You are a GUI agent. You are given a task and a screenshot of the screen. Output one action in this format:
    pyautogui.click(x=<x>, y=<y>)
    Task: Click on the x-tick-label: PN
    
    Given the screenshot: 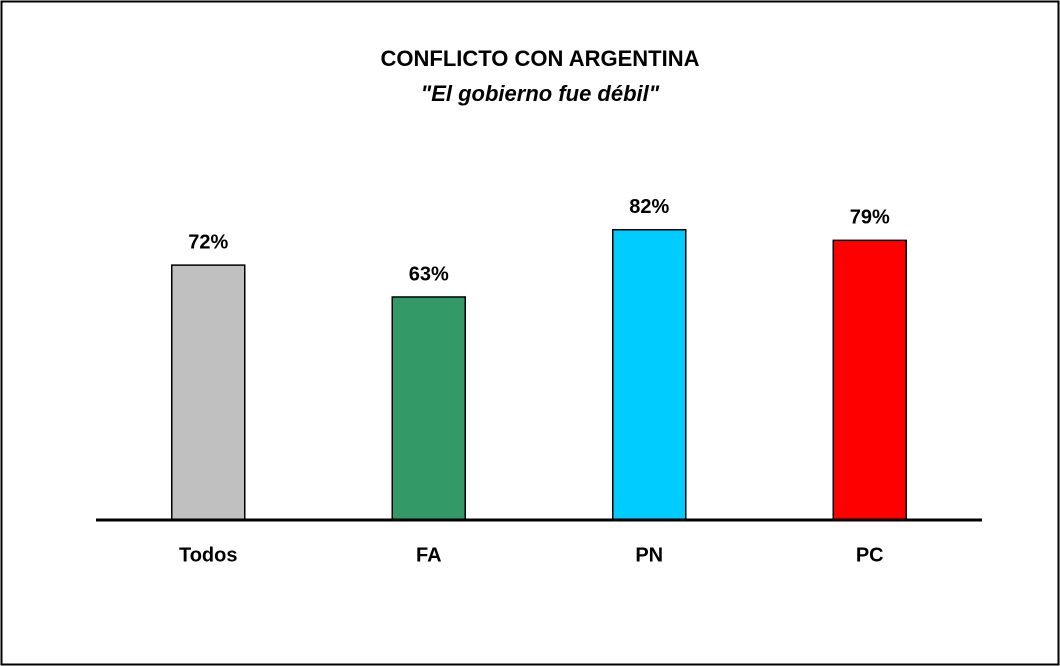 What is the action you would take?
    pyautogui.click(x=649, y=555)
    